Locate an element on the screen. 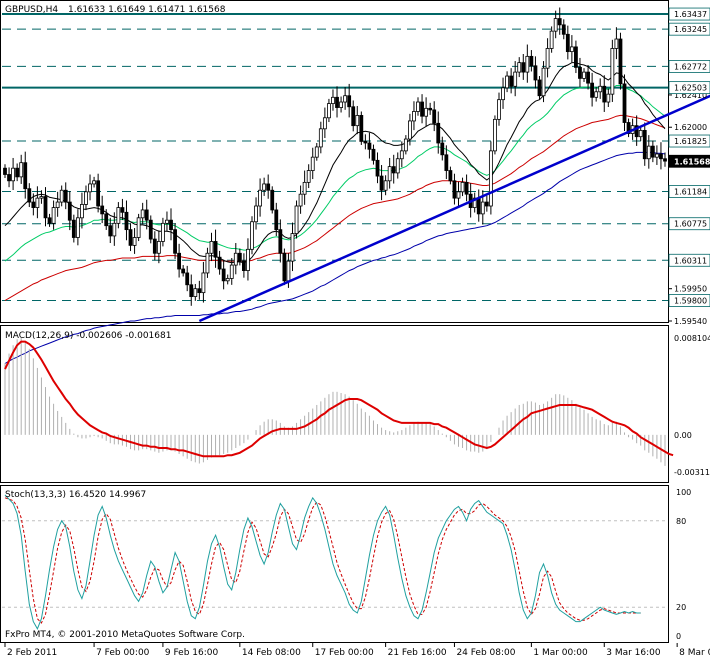 Image resolution: width=710 pixels, height=659 pixels. stoch-scale-label: 20 is located at coordinates (681, 607).